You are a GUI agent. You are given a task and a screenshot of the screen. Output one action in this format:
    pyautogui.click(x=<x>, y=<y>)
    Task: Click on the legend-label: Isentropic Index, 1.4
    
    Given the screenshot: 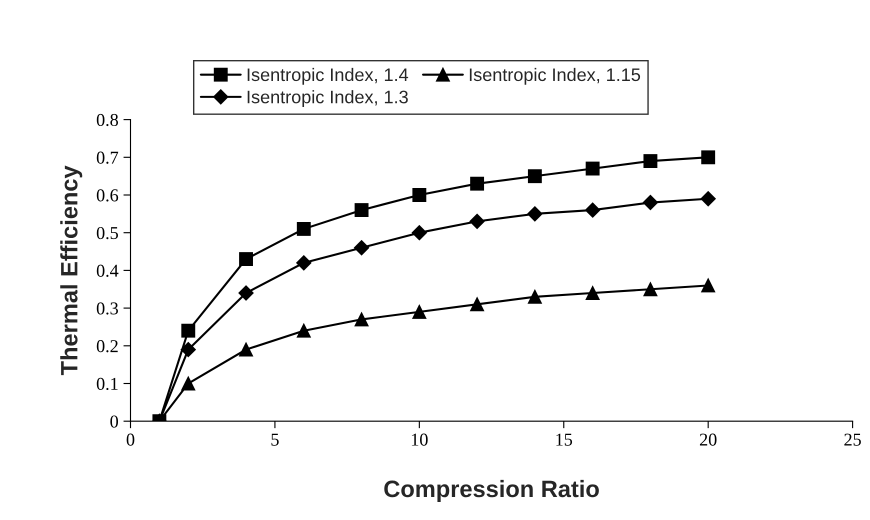 What is the action you would take?
    pyautogui.click(x=328, y=76)
    